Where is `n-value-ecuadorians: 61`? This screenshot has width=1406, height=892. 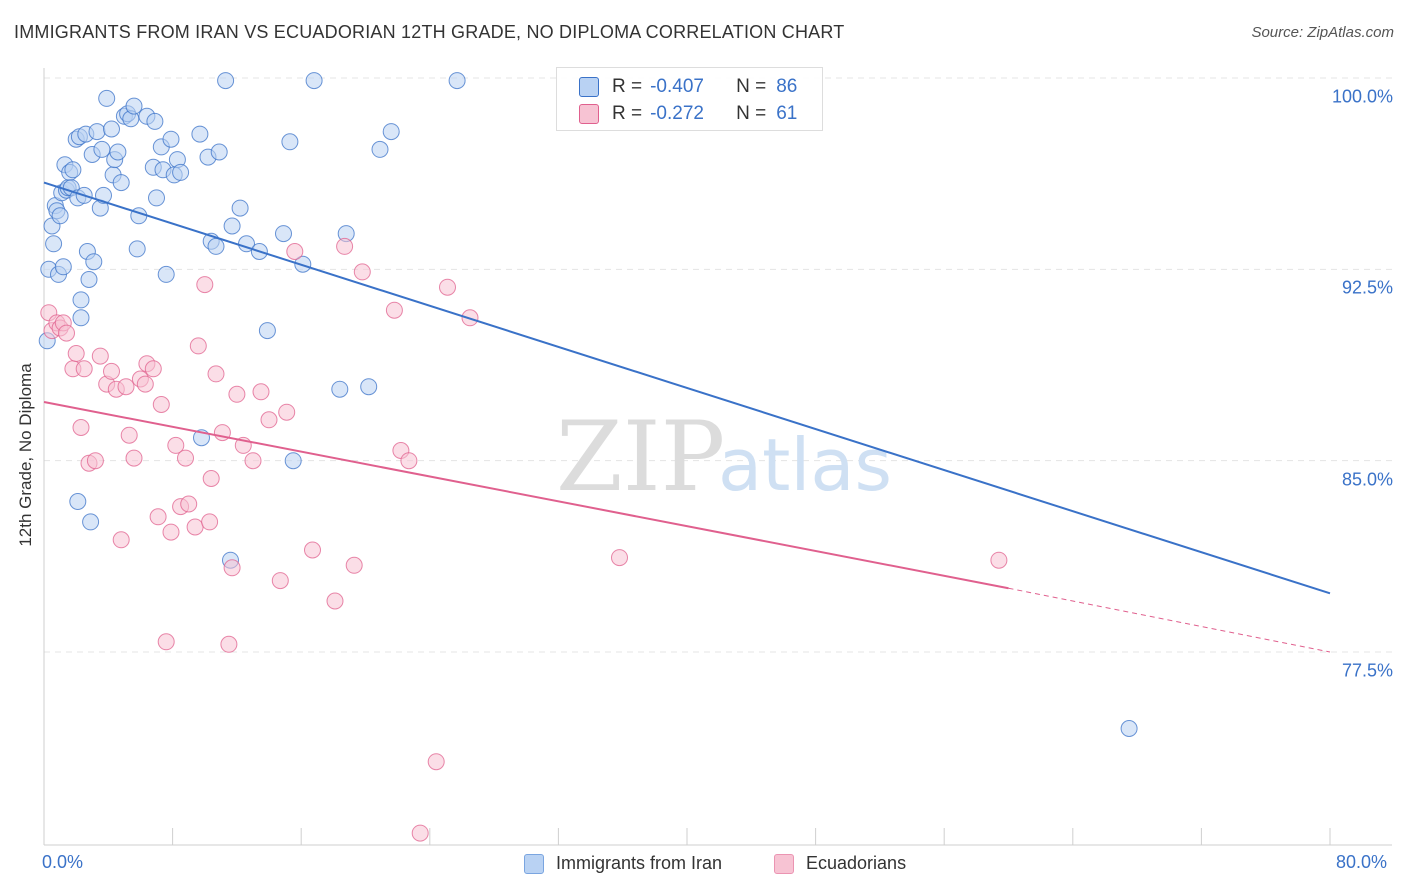
n-value-ecuadorians: 61 is located at coordinates (787, 113).